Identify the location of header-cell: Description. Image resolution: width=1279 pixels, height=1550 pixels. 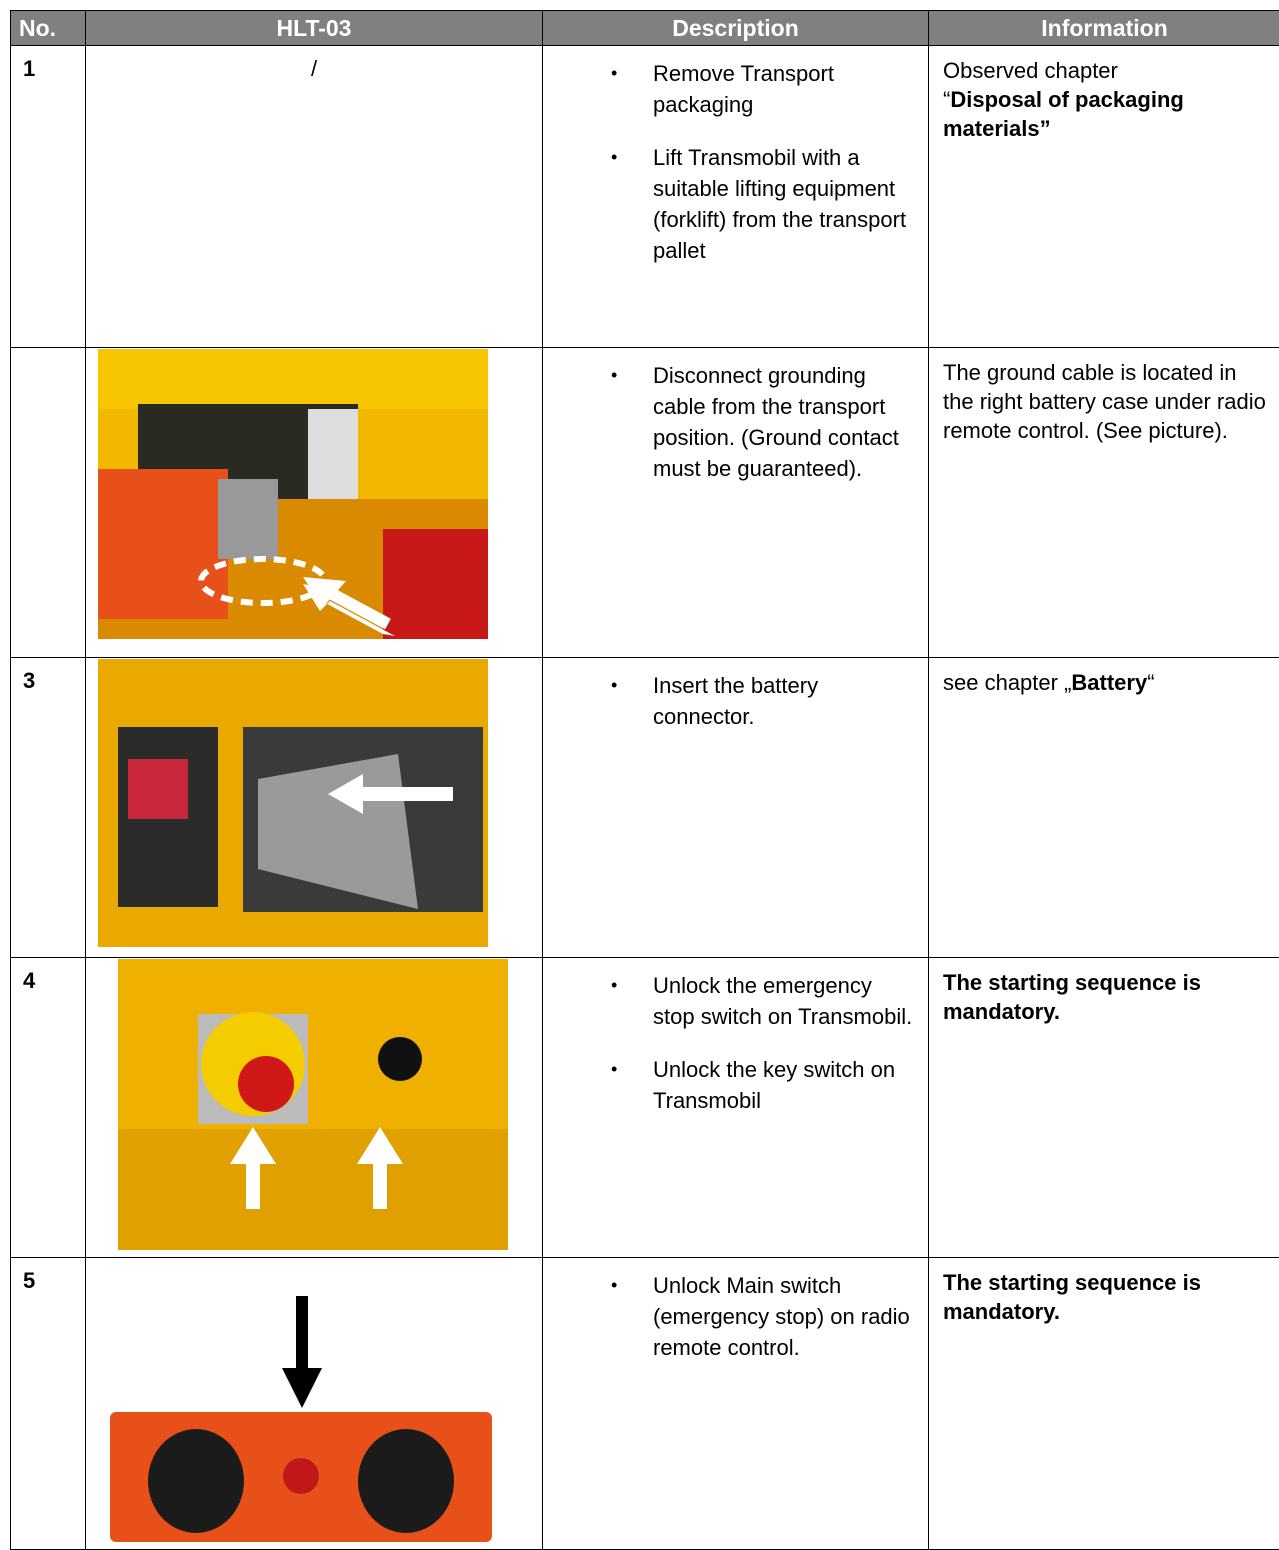
(736, 28).